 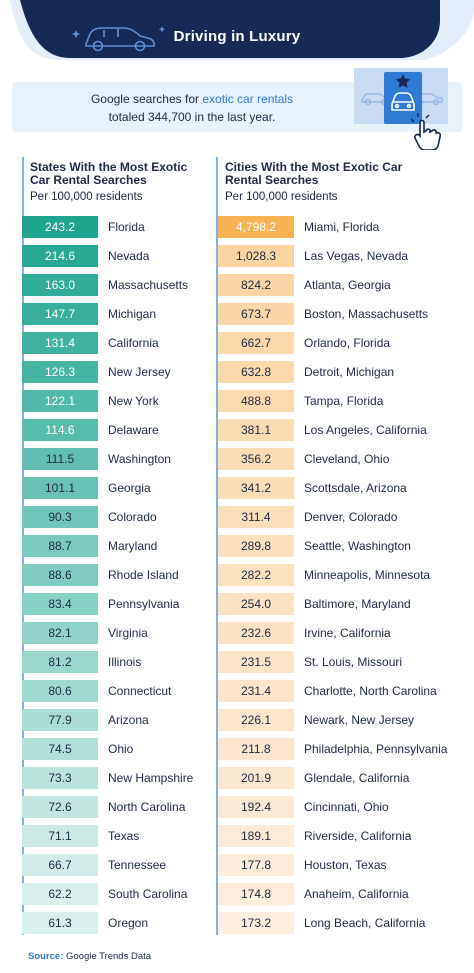 I want to click on state-row: 82.1 Virginia, so click(x=142, y=633).